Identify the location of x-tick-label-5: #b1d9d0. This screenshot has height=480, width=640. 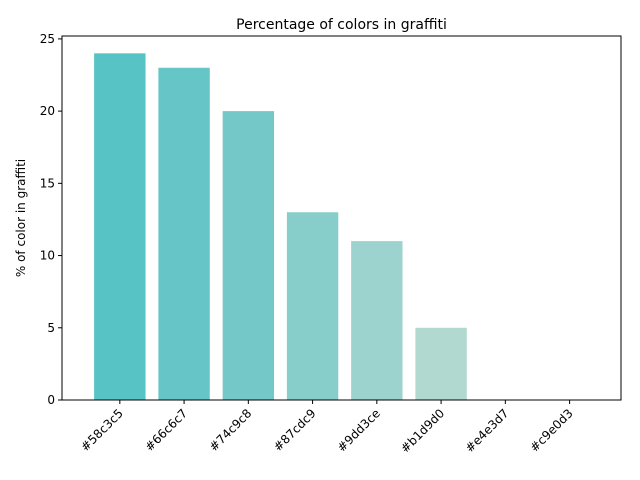
(422, 430).